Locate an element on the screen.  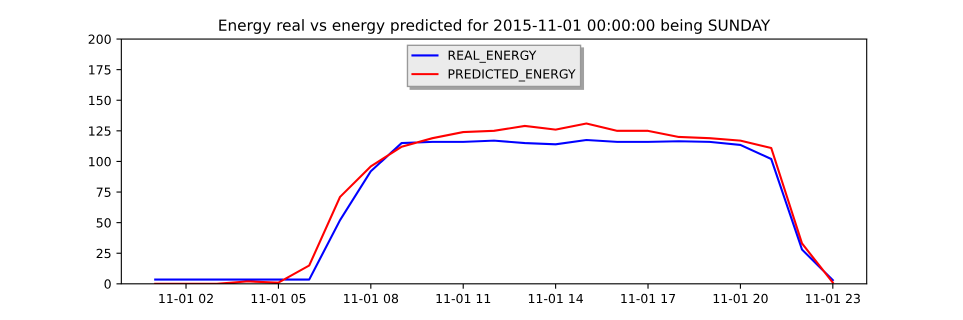
x-tick-label: 11-01 23 is located at coordinates (833, 299).